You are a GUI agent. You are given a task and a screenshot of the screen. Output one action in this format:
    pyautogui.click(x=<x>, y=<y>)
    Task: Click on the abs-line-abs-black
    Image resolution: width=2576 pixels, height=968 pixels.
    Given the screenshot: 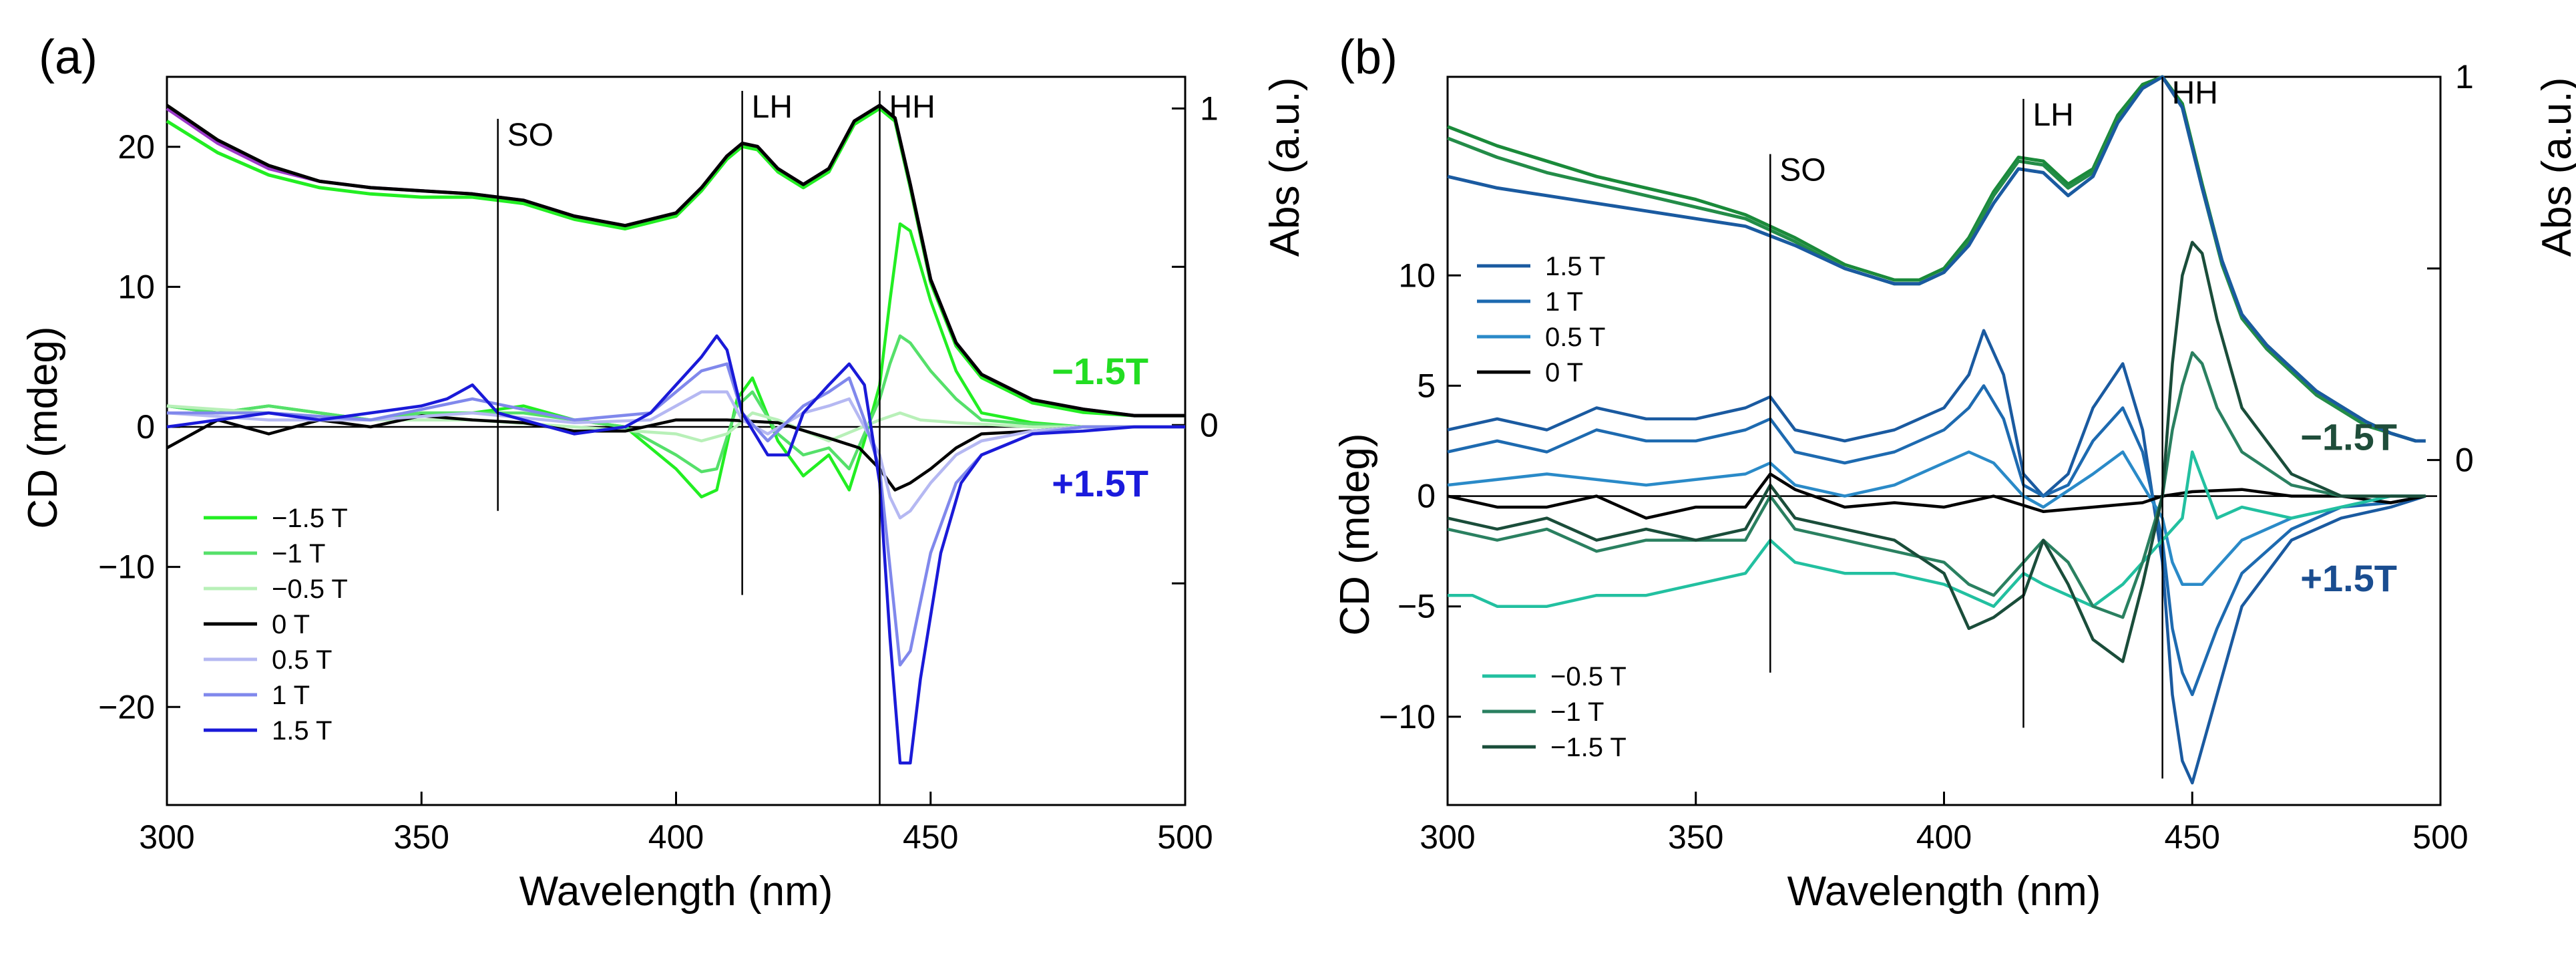 What is the action you would take?
    pyautogui.click(x=675, y=261)
    